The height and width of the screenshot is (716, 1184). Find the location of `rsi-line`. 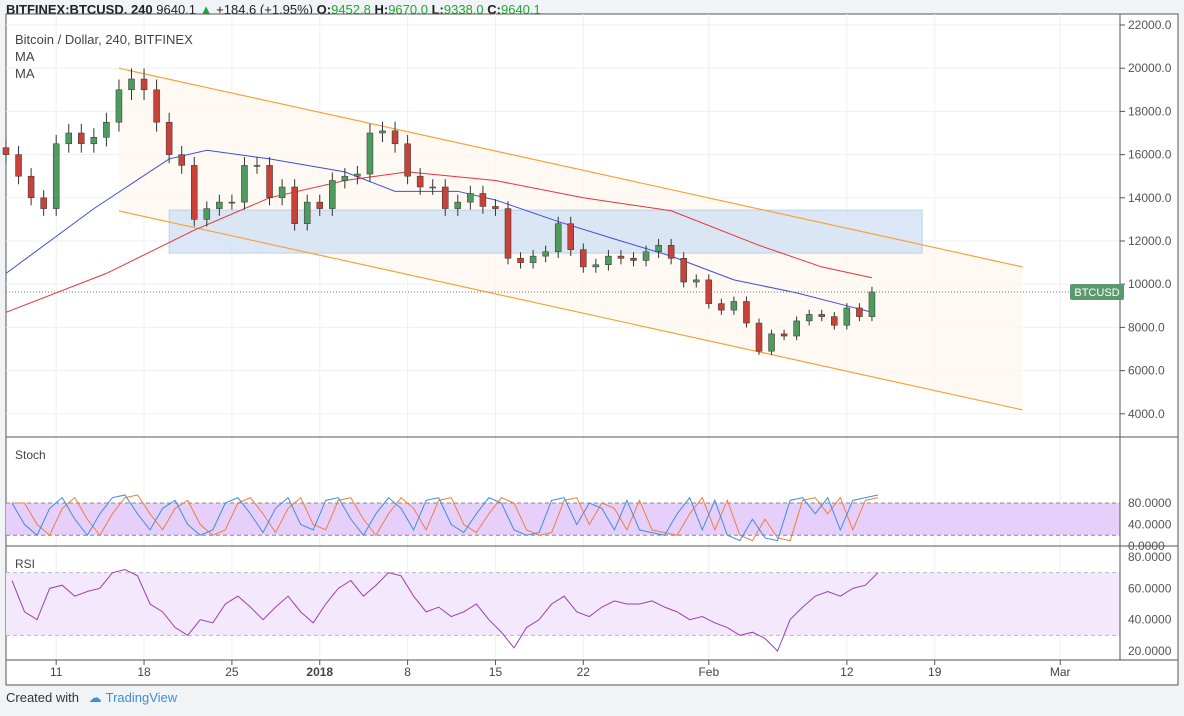

rsi-line is located at coordinates (445, 610).